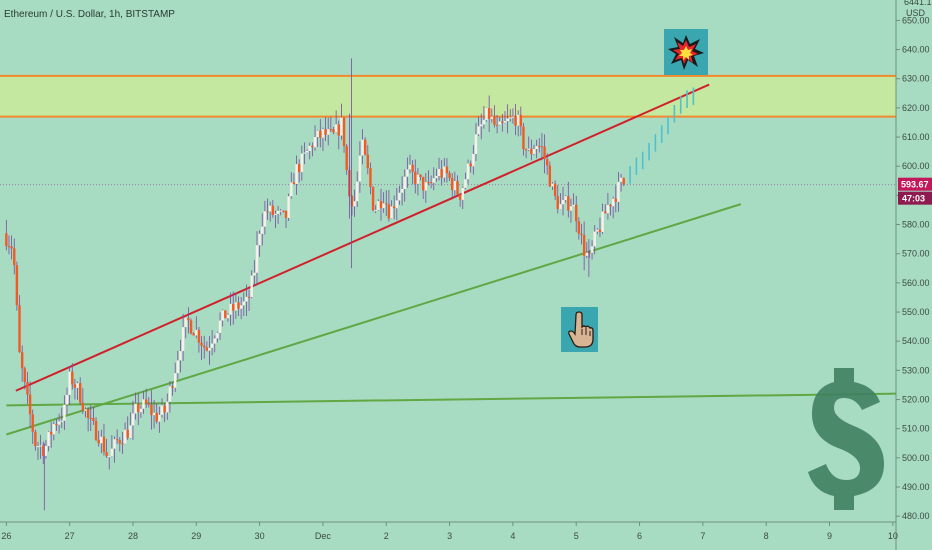 The height and width of the screenshot is (550, 932). What do you see at coordinates (448, 96) in the screenshot?
I see `zone-fill` at bounding box center [448, 96].